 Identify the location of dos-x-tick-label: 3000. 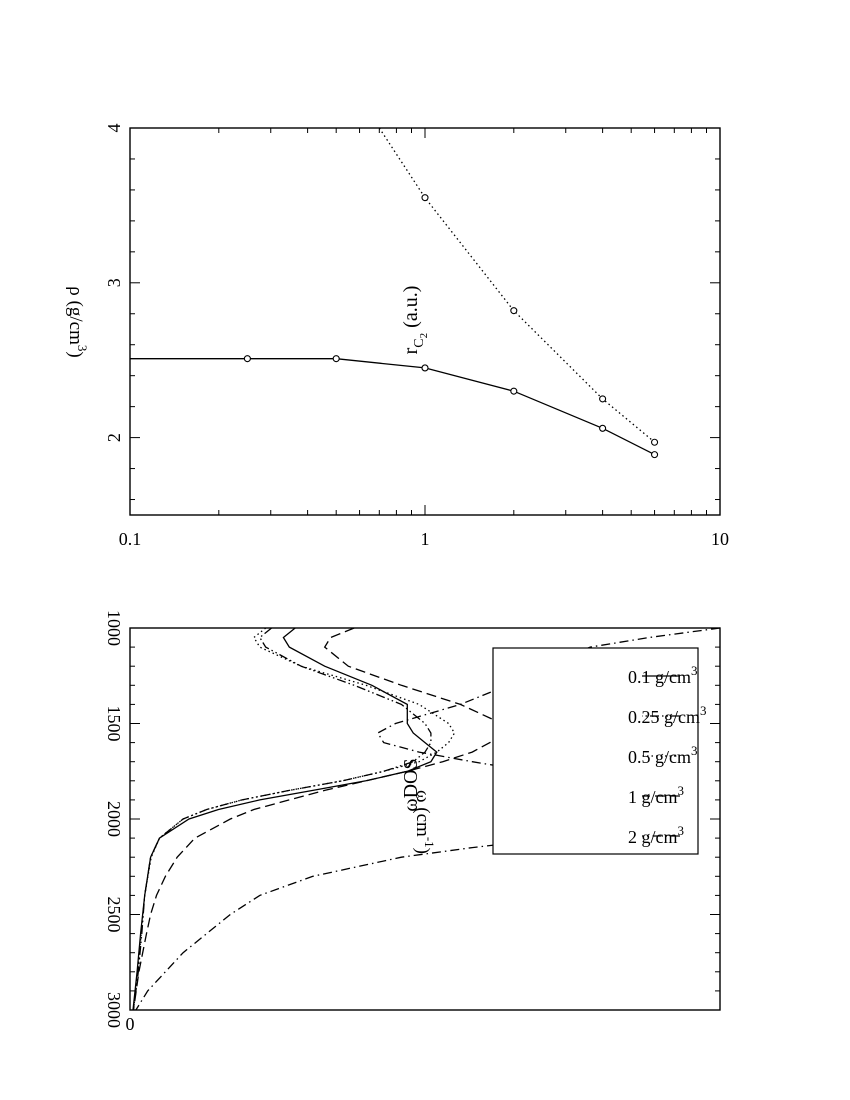
(114, 1010).